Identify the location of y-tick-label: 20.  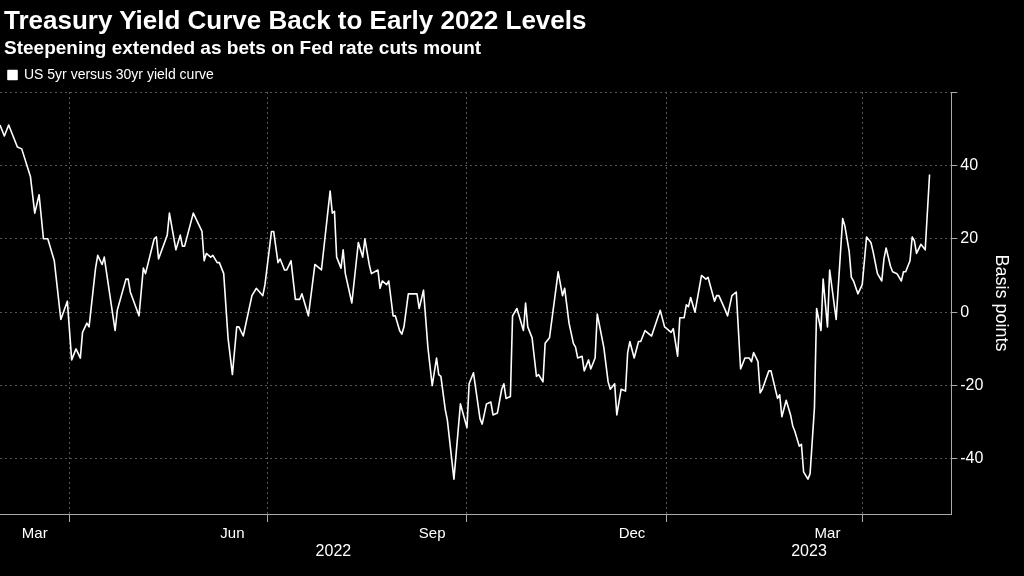
(969, 238).